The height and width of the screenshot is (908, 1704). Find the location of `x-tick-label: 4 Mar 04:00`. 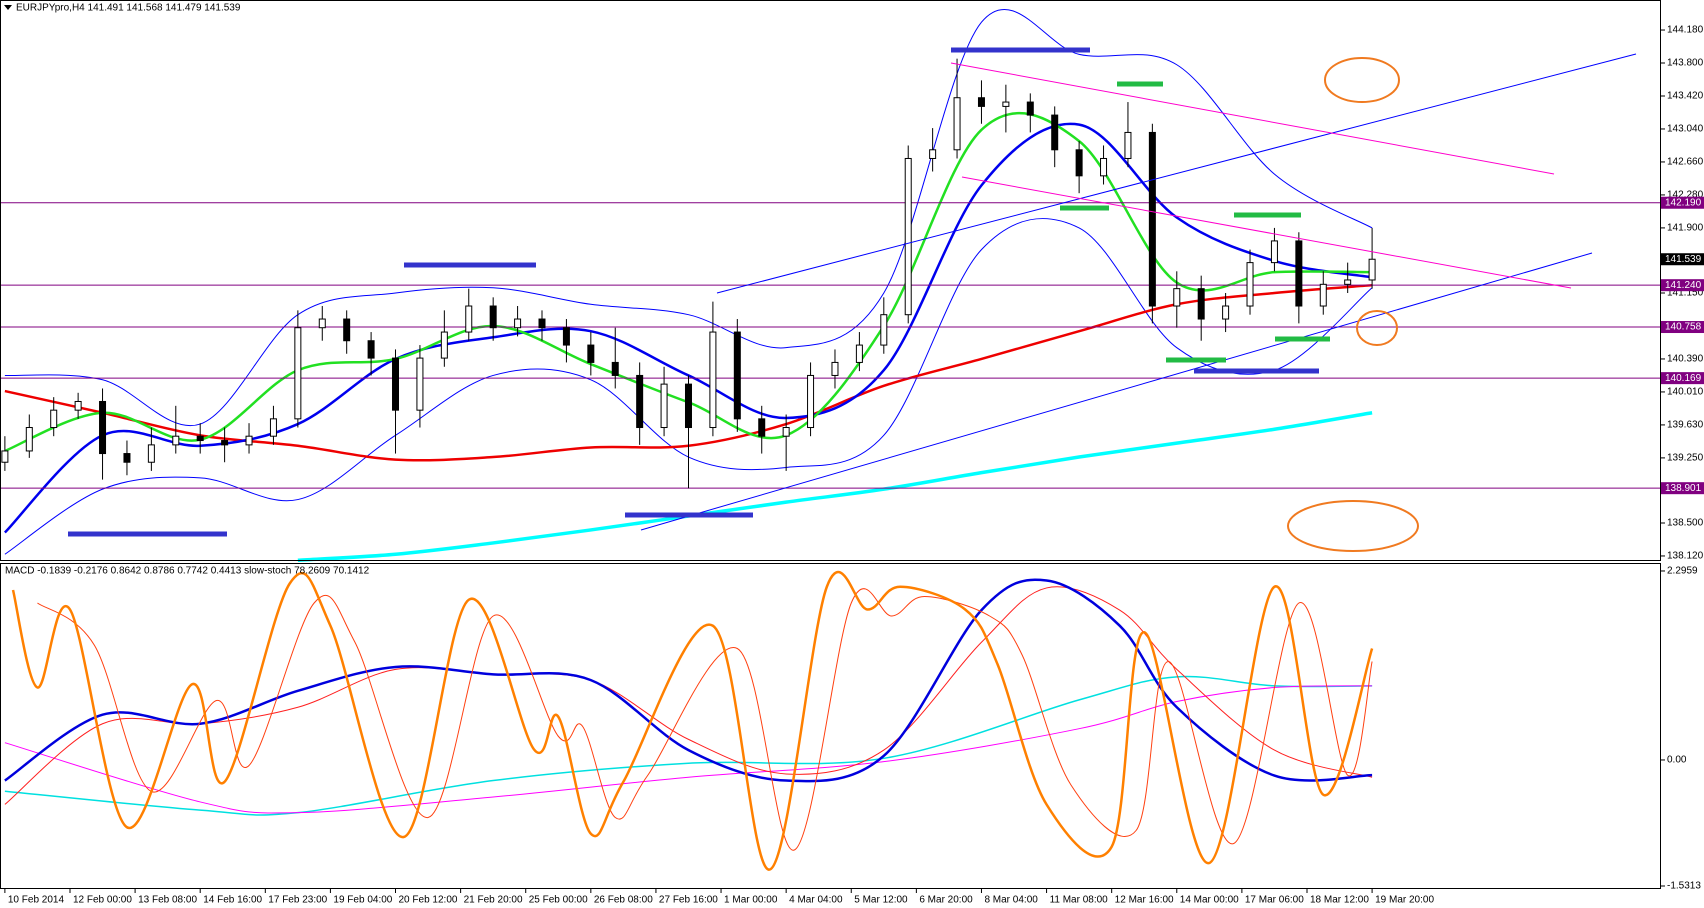

x-tick-label: 4 Mar 04:00 is located at coordinates (816, 900).